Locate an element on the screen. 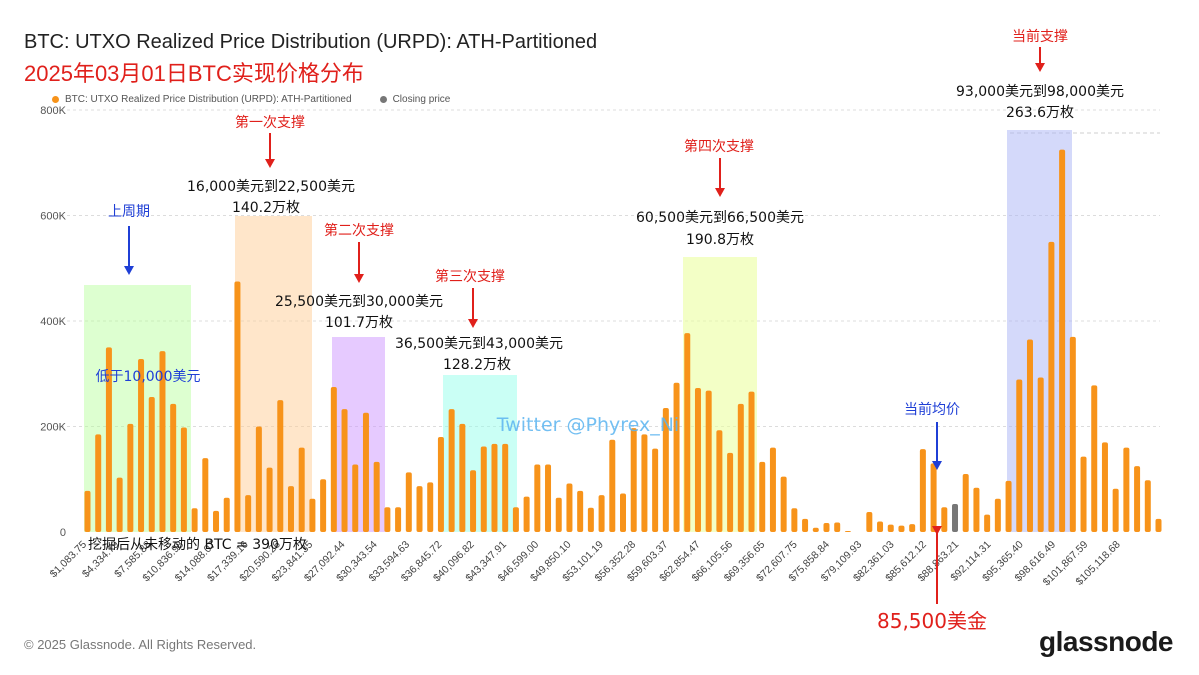 This screenshot has height=675, width=1199. y-tick-label: 600K is located at coordinates (53, 217).